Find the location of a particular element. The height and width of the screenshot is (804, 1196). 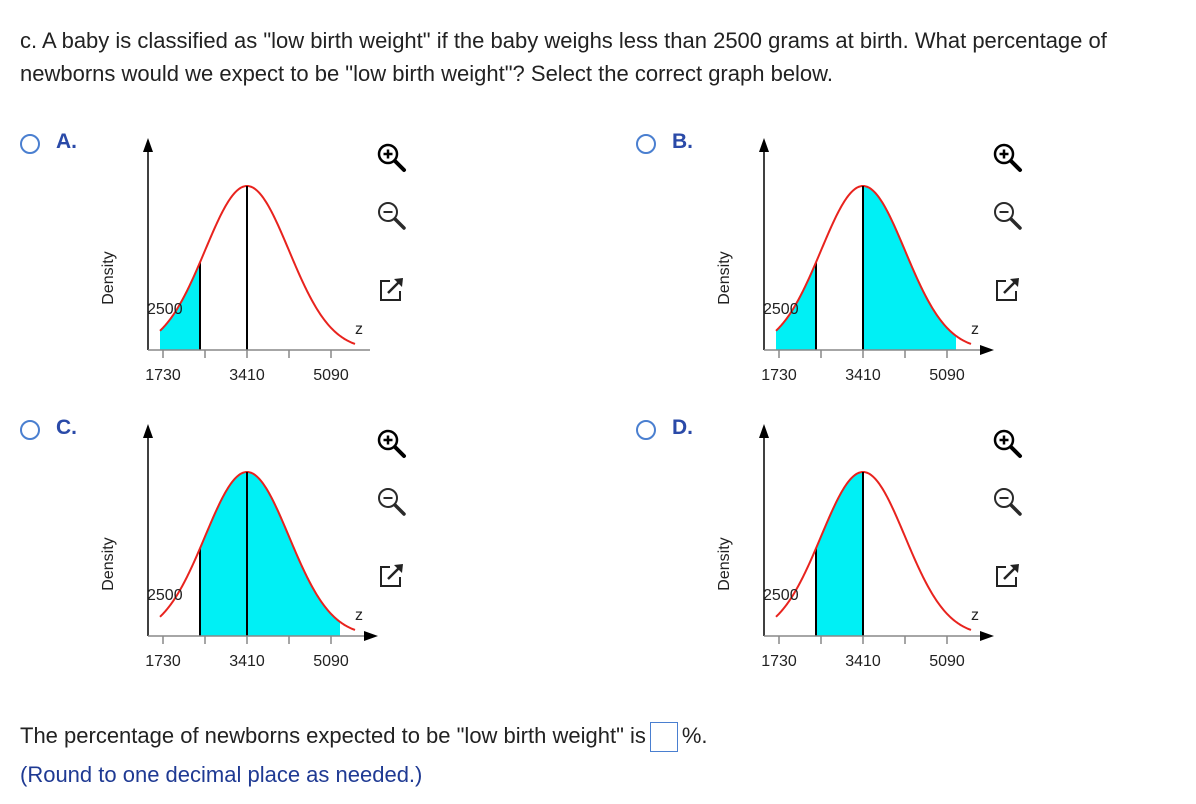

option-d-letter: D. is located at coordinates (682, 427).